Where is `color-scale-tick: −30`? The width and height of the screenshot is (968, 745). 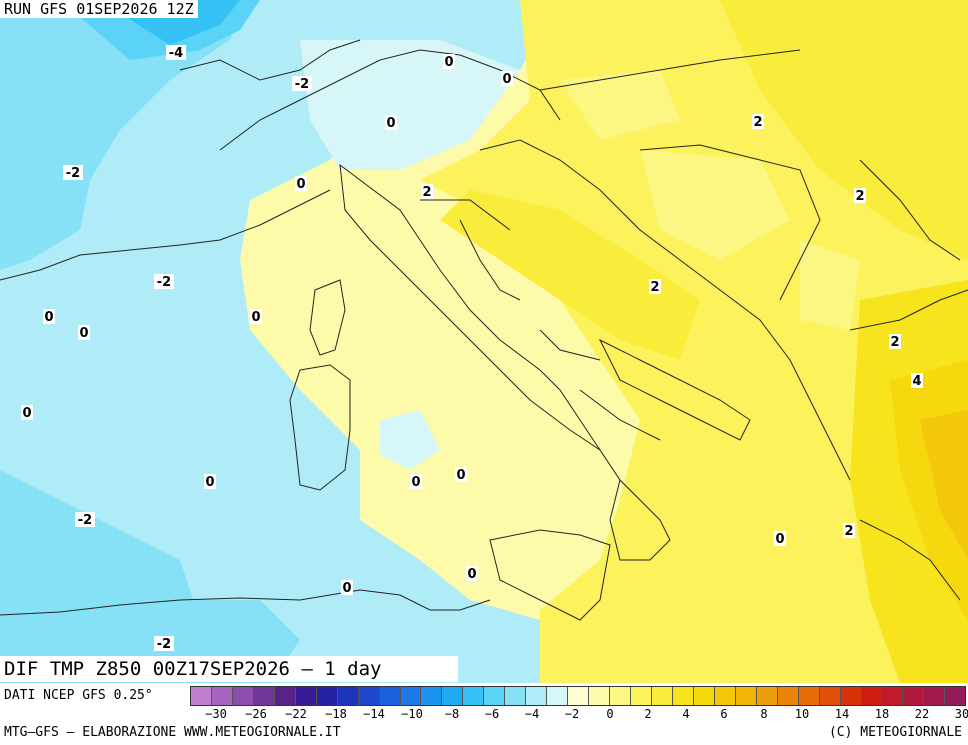 color-scale-tick: −30 is located at coordinates (216, 714).